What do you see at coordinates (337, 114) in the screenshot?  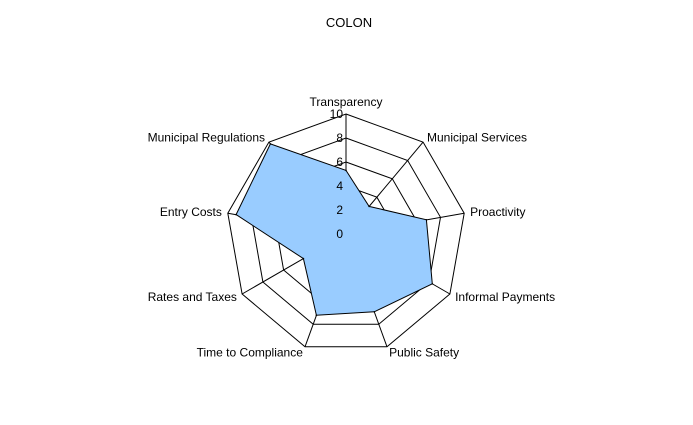 I see `tick-label: 10` at bounding box center [337, 114].